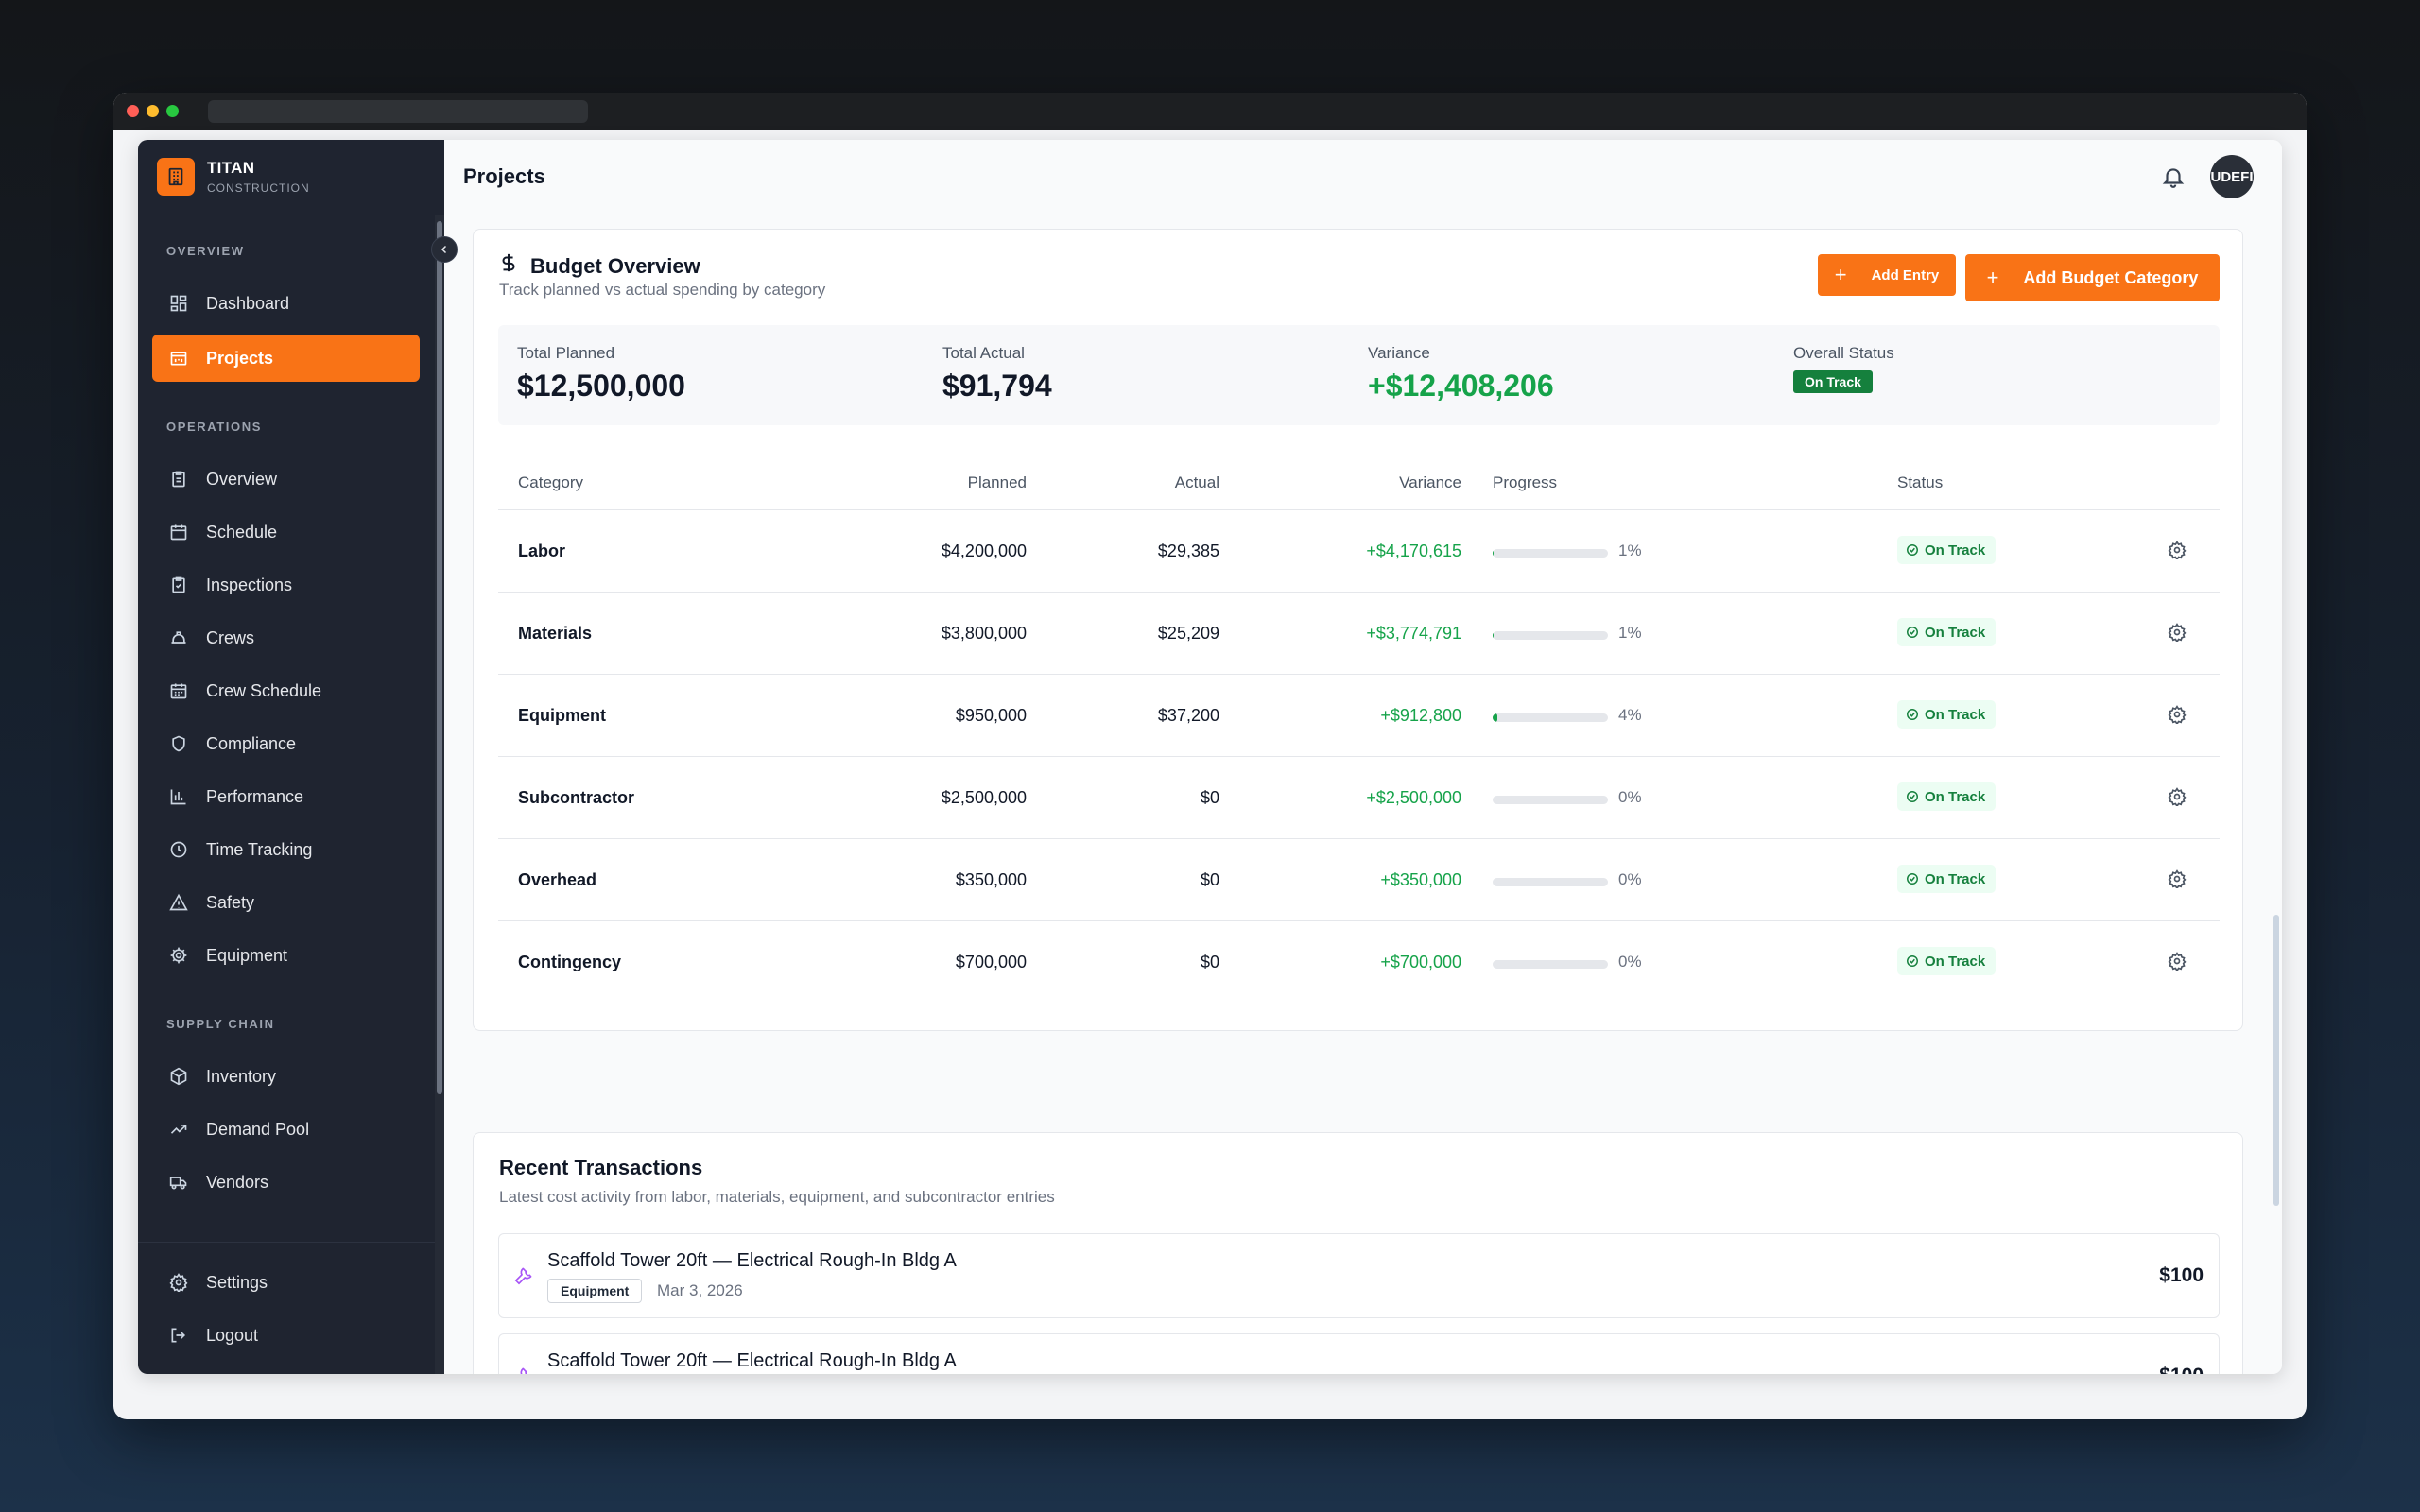 Image resolution: width=2420 pixels, height=1512 pixels. Describe the element at coordinates (439, 657) in the screenshot. I see `sidebar-scrollbar-thumb` at that location.